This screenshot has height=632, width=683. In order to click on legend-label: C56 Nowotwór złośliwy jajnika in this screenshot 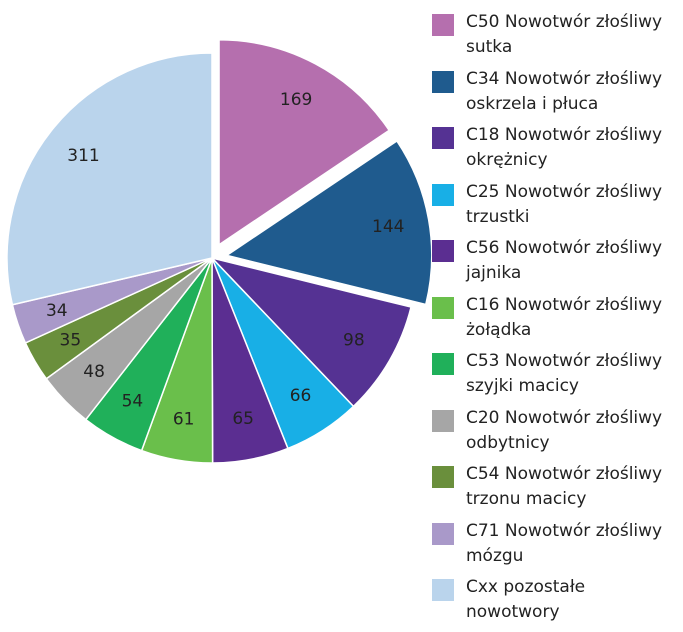, I will do `click(564, 260)`.